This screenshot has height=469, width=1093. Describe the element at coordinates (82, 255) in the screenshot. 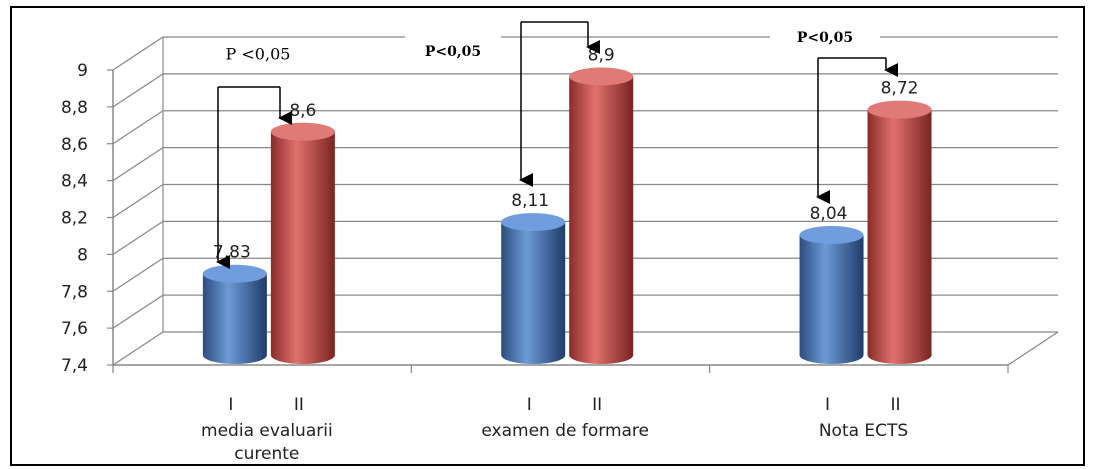

I see `y-tick-label: 8` at that location.